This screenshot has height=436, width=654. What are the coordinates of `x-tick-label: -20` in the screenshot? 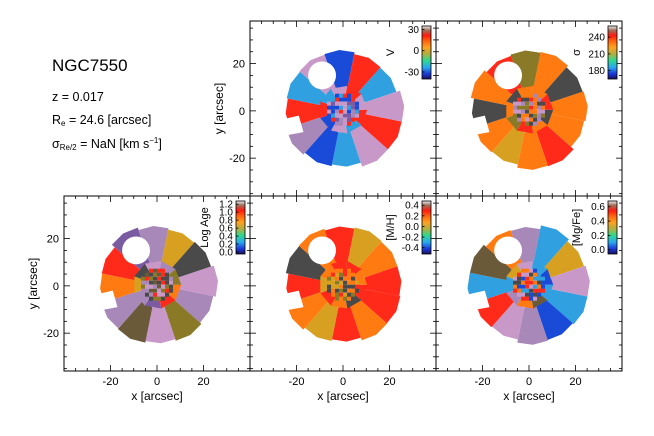 It's located at (111, 382).